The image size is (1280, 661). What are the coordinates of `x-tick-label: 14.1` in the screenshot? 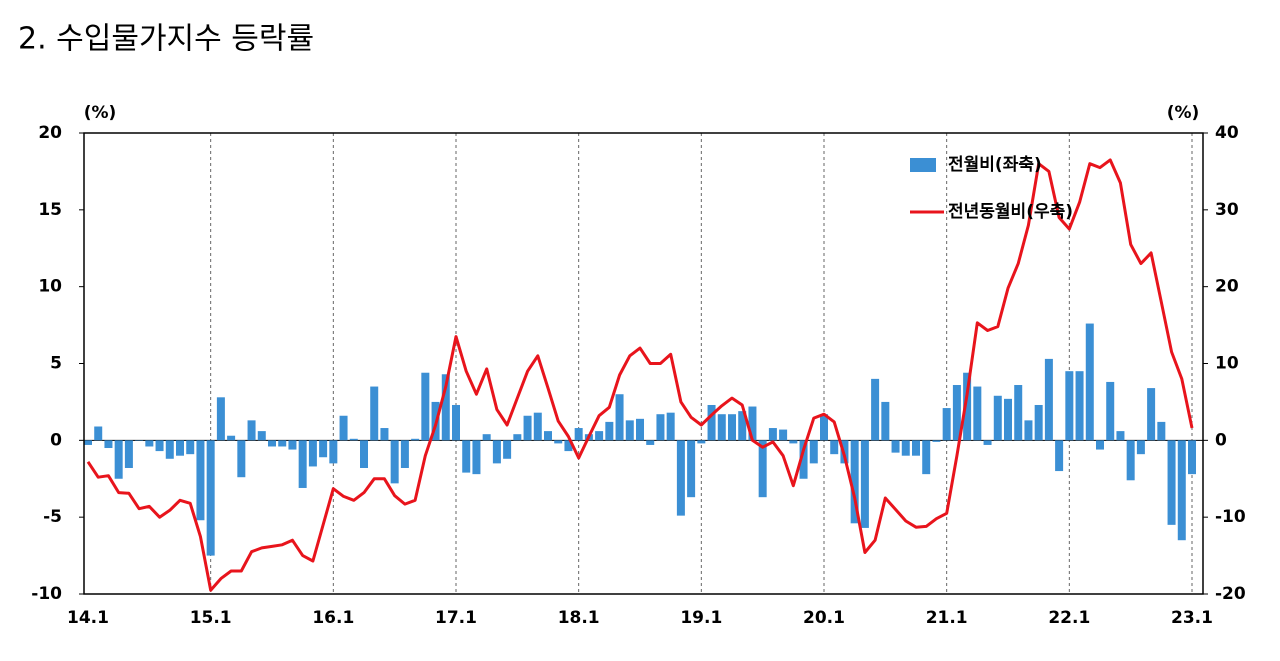 It's located at (88, 618).